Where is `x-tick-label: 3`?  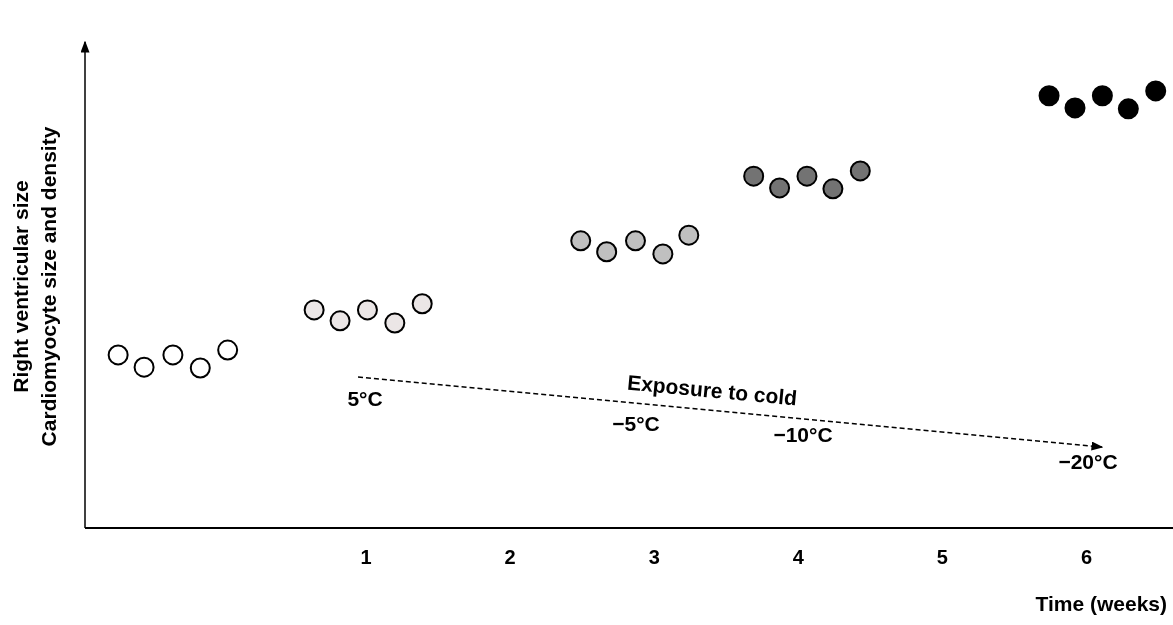
x-tick-label: 3 is located at coordinates (654, 557).